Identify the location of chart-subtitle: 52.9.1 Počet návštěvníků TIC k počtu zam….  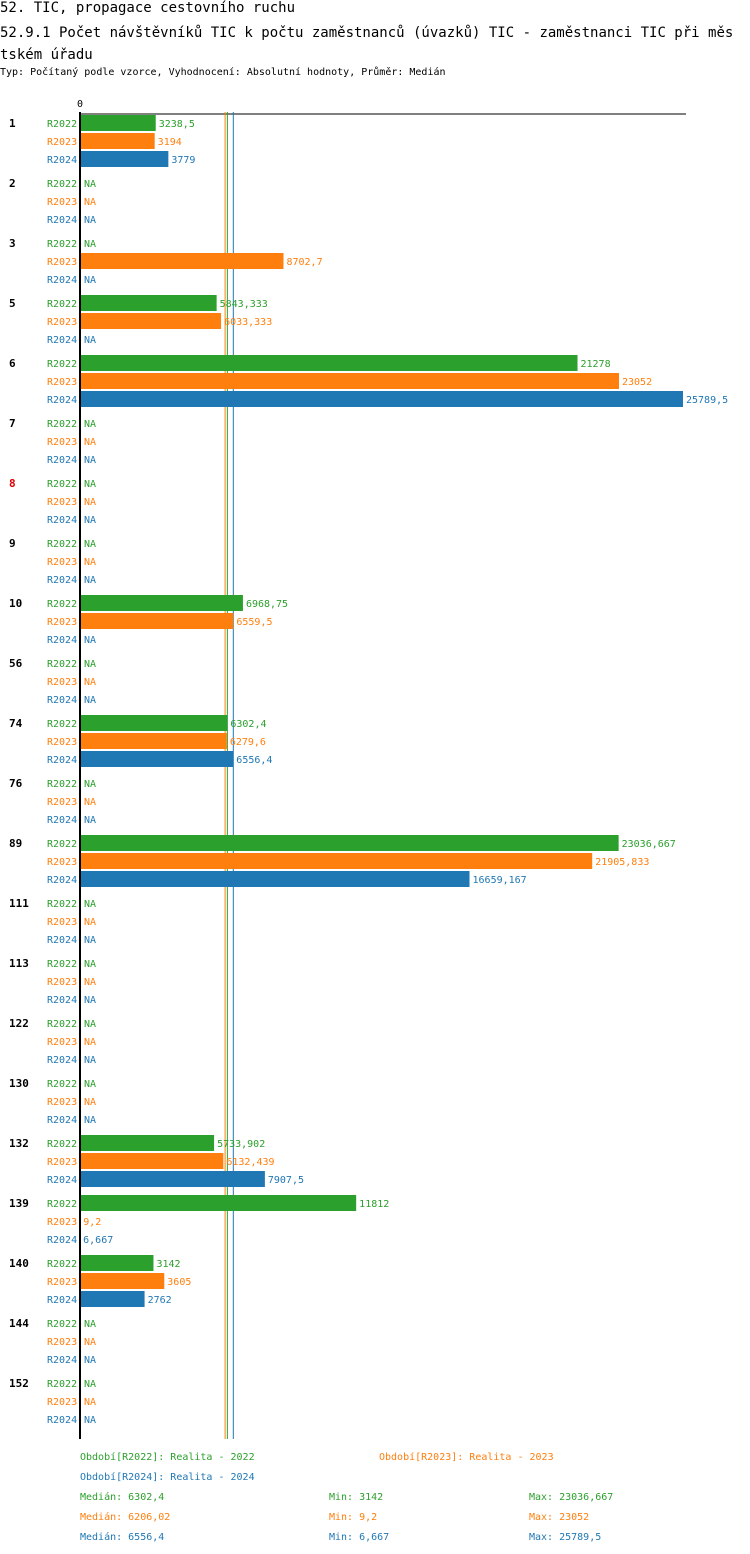
(367, 44).